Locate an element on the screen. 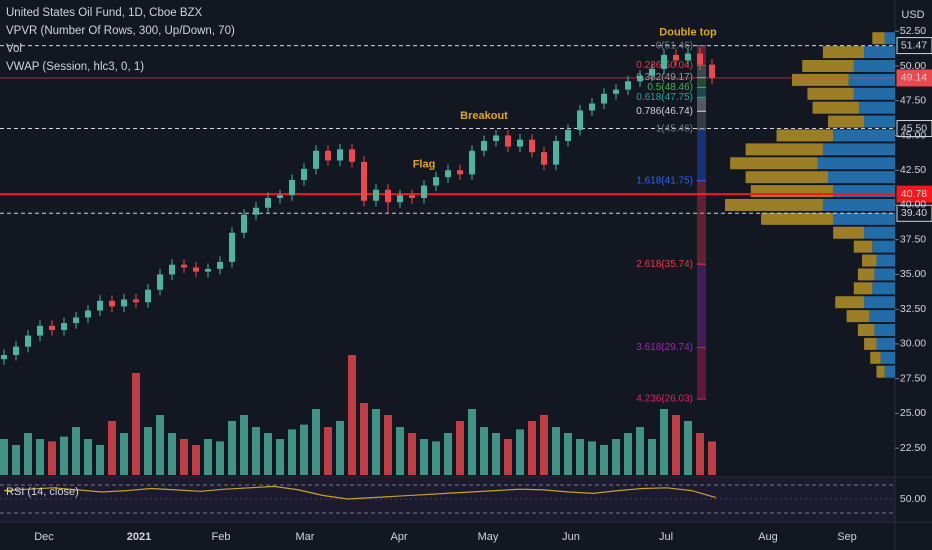 The height and width of the screenshot is (550, 932). currency: USD is located at coordinates (912, 15).